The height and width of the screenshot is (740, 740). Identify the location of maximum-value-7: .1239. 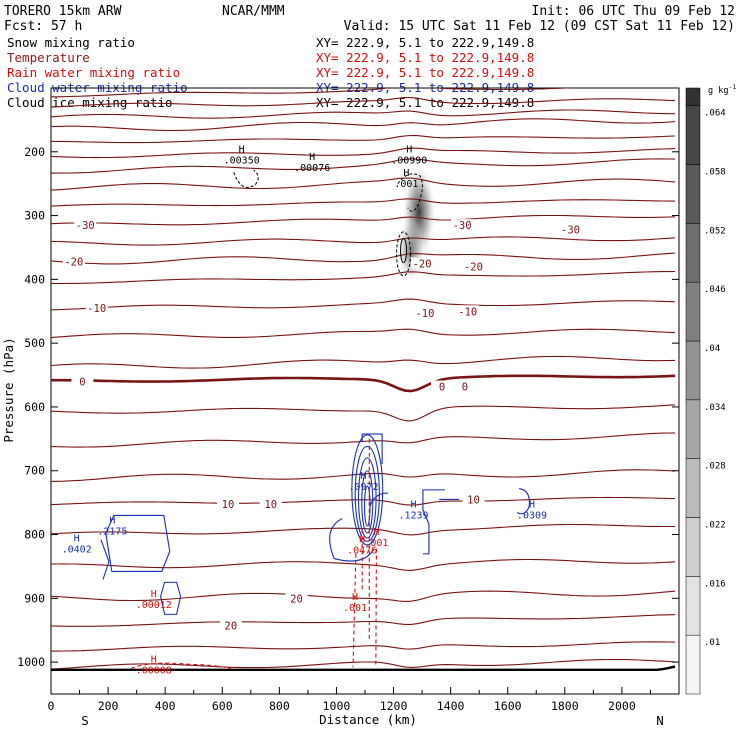
(413, 516).